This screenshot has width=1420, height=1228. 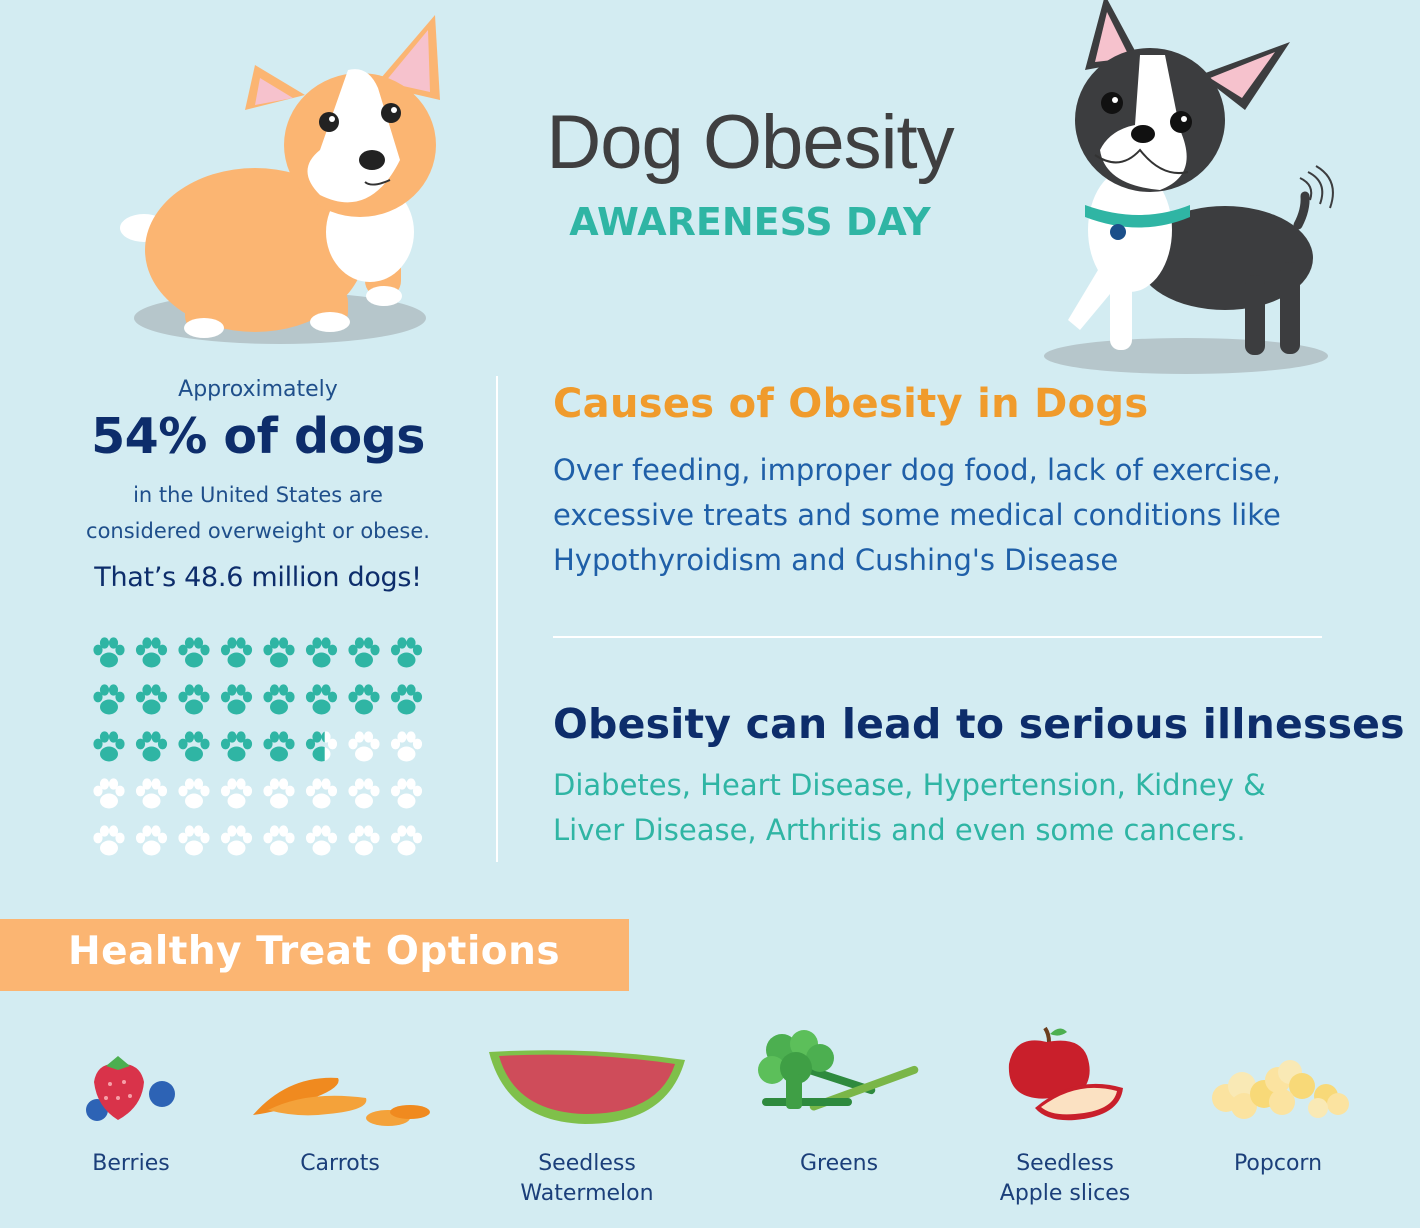 I want to click on treats-banner, so click(x=314, y=955).